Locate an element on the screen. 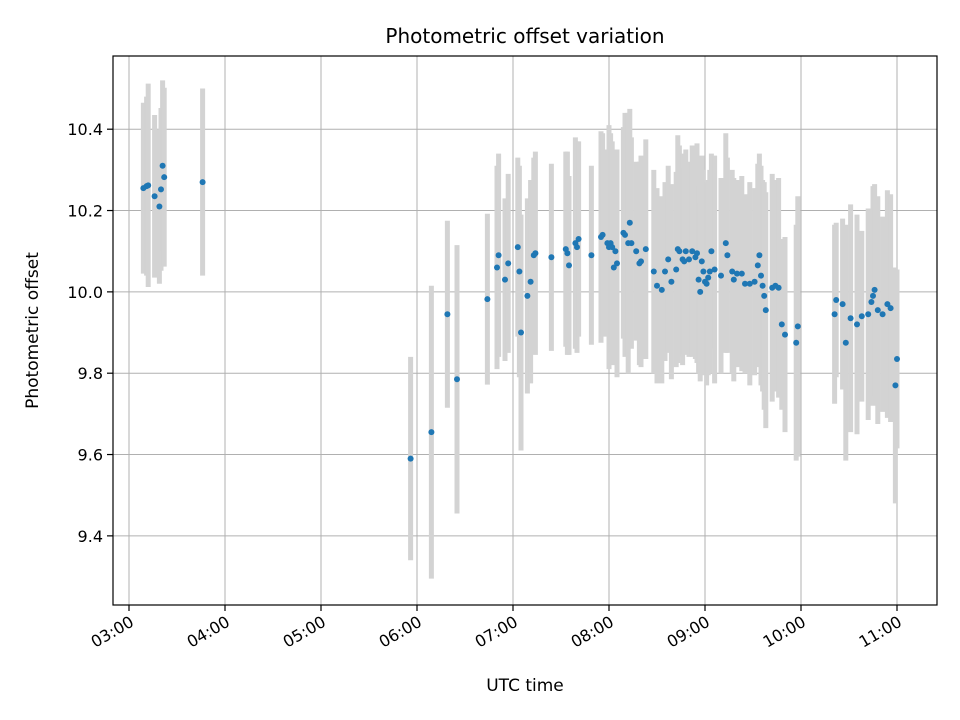  x-axis-title: UTC time is located at coordinates (525, 686).